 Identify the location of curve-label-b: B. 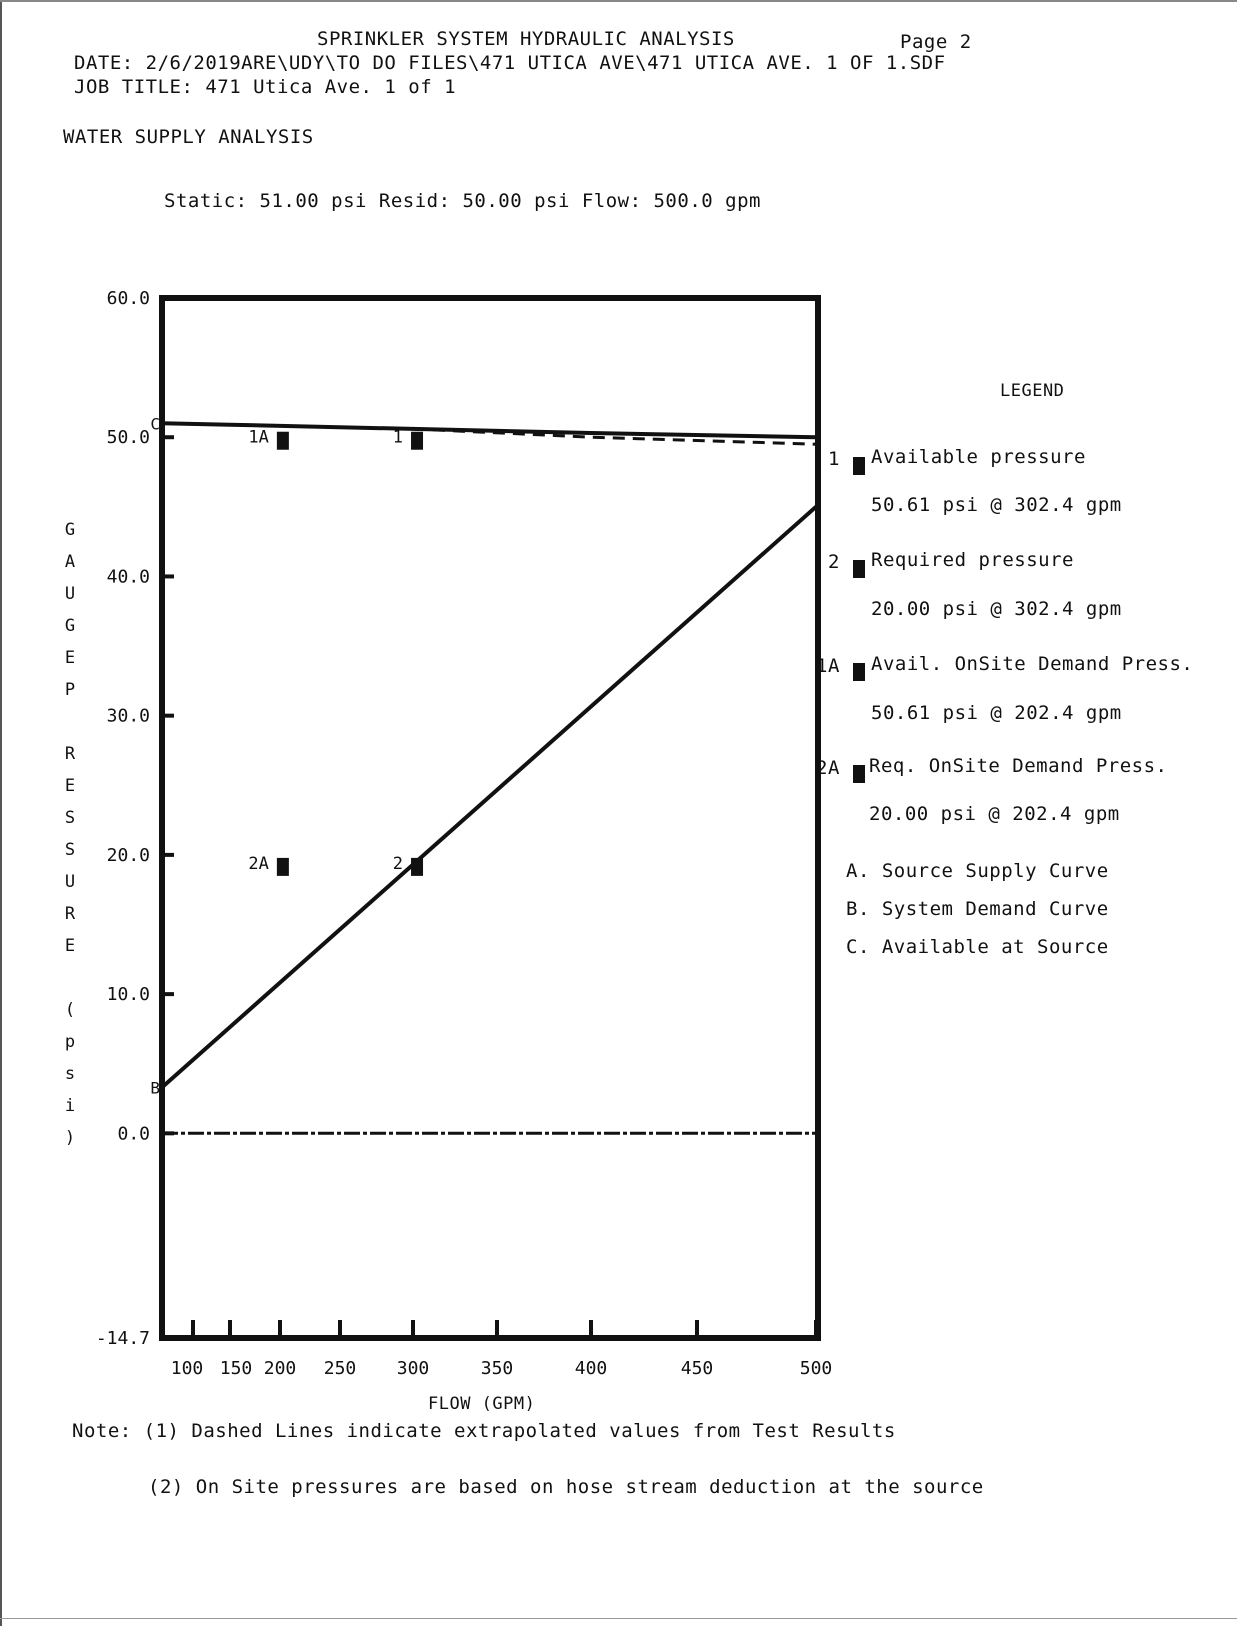
(155, 1087).